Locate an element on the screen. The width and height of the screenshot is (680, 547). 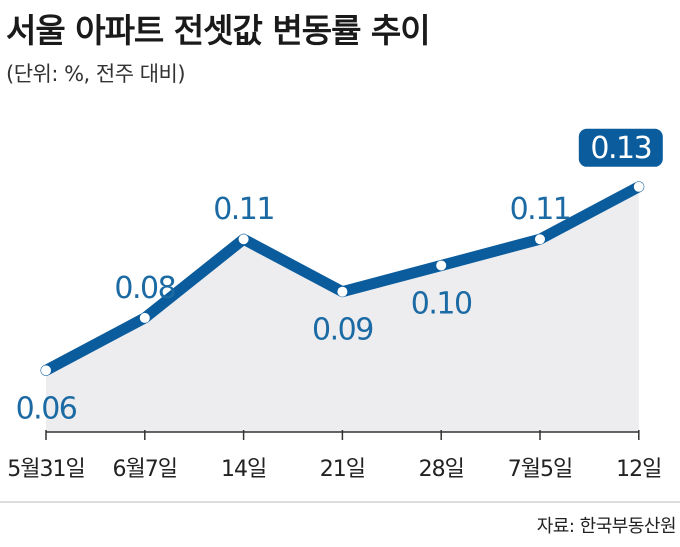
data-label: 0.10 is located at coordinates (441, 303).